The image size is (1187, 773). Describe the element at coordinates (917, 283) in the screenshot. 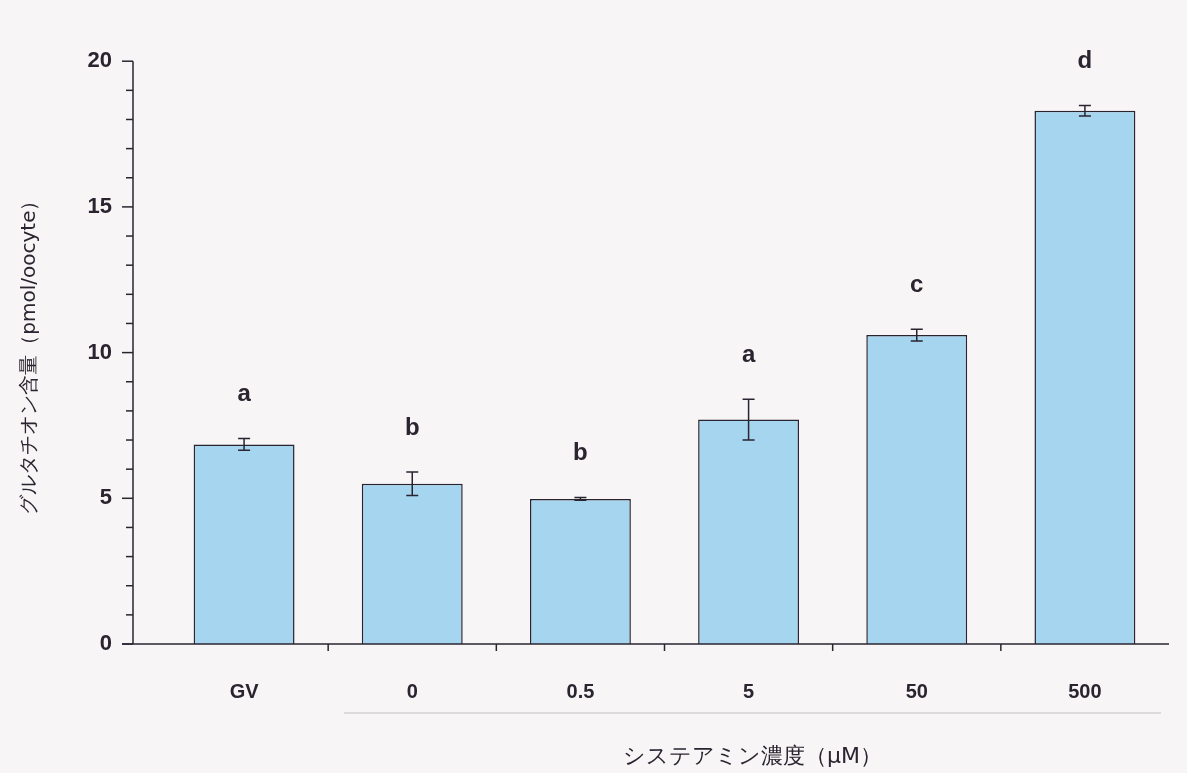

I see `annotation: c` at that location.